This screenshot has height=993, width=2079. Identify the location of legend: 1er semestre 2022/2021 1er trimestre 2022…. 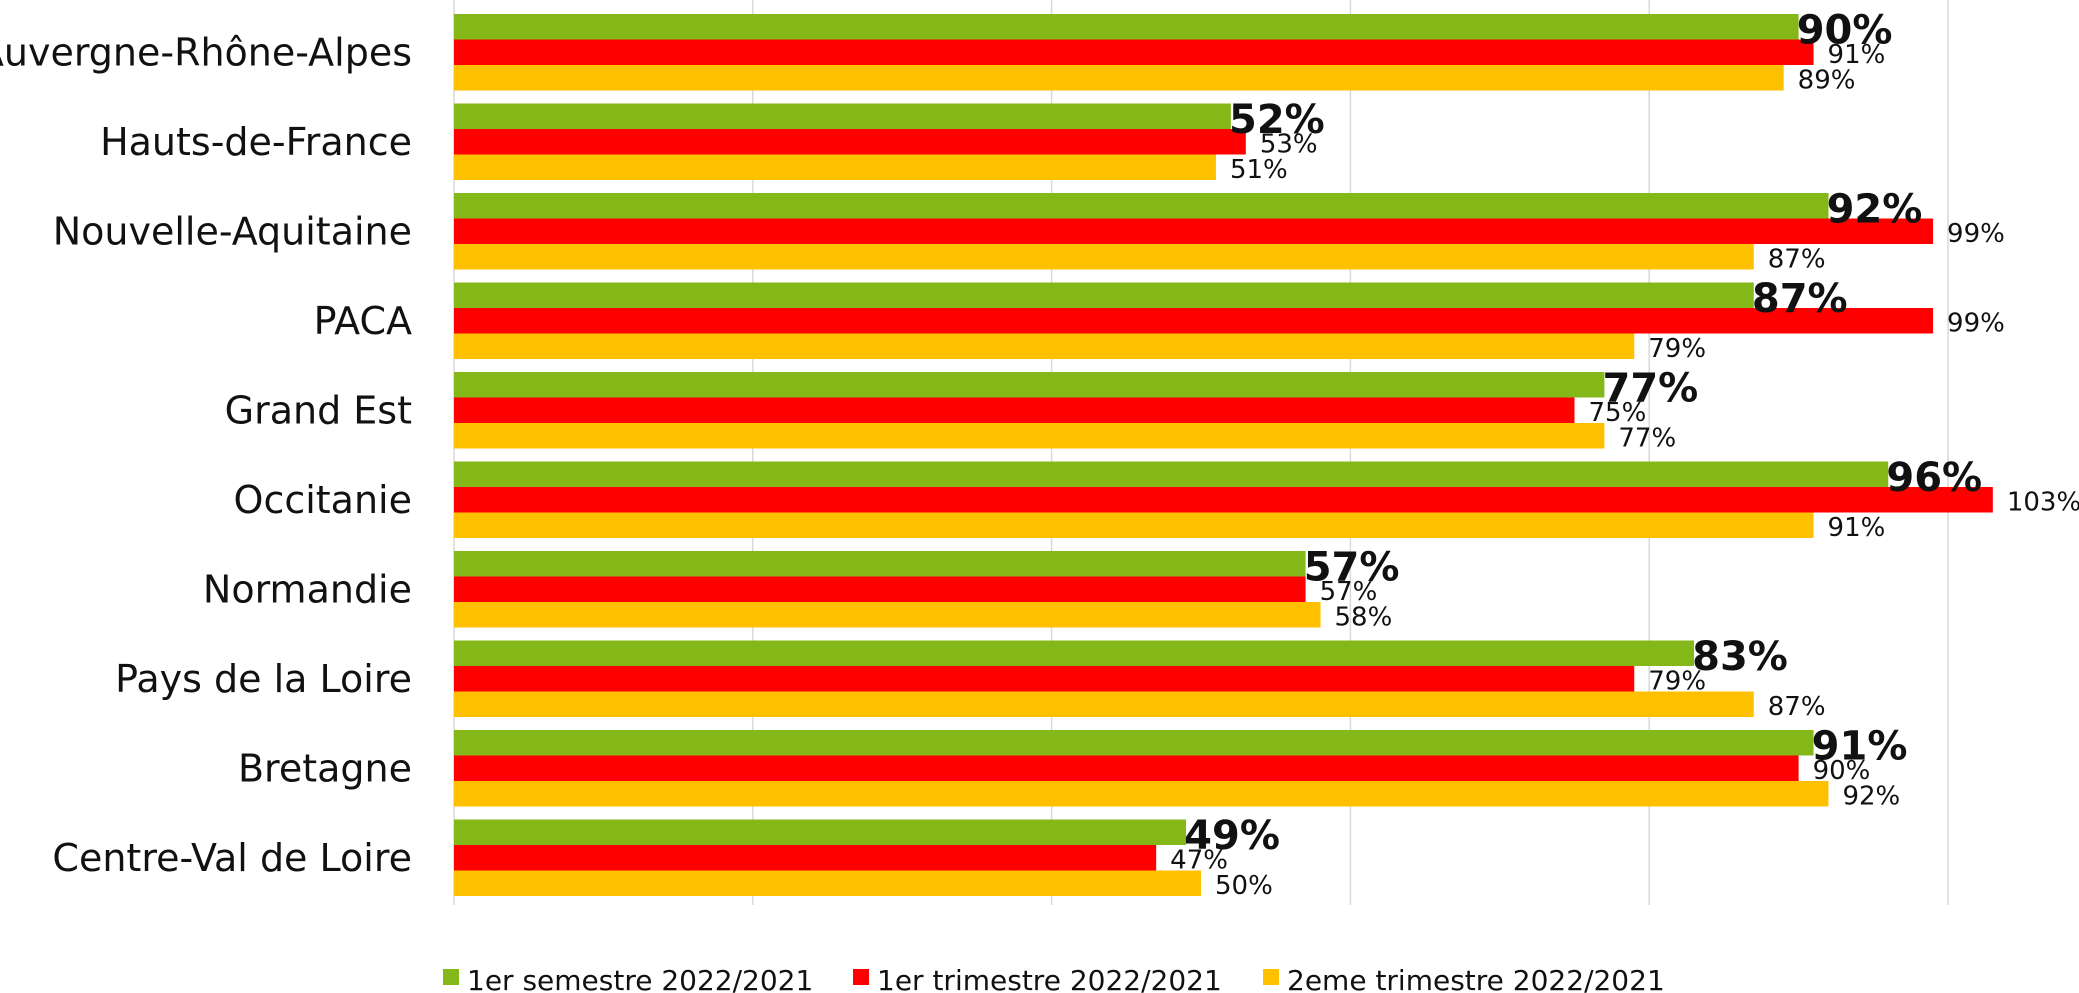
(1054, 978).